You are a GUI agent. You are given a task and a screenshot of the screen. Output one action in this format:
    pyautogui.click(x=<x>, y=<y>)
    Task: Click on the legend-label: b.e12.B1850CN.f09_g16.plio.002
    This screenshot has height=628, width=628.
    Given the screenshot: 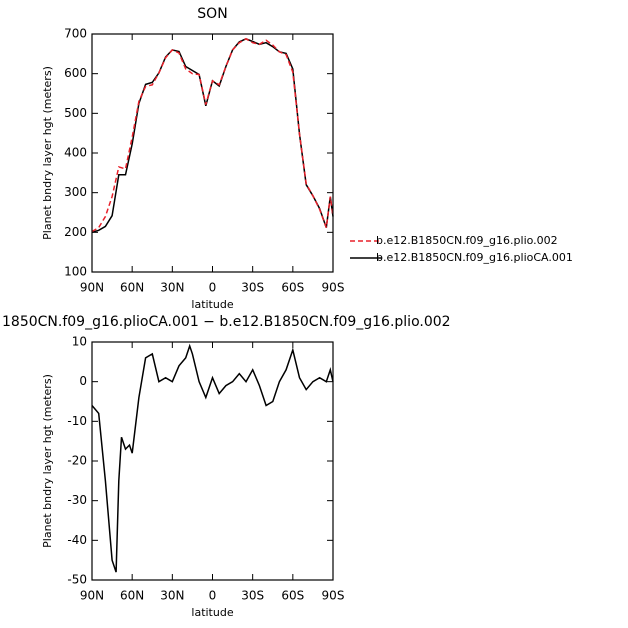 What is the action you would take?
    pyautogui.click(x=467, y=240)
    